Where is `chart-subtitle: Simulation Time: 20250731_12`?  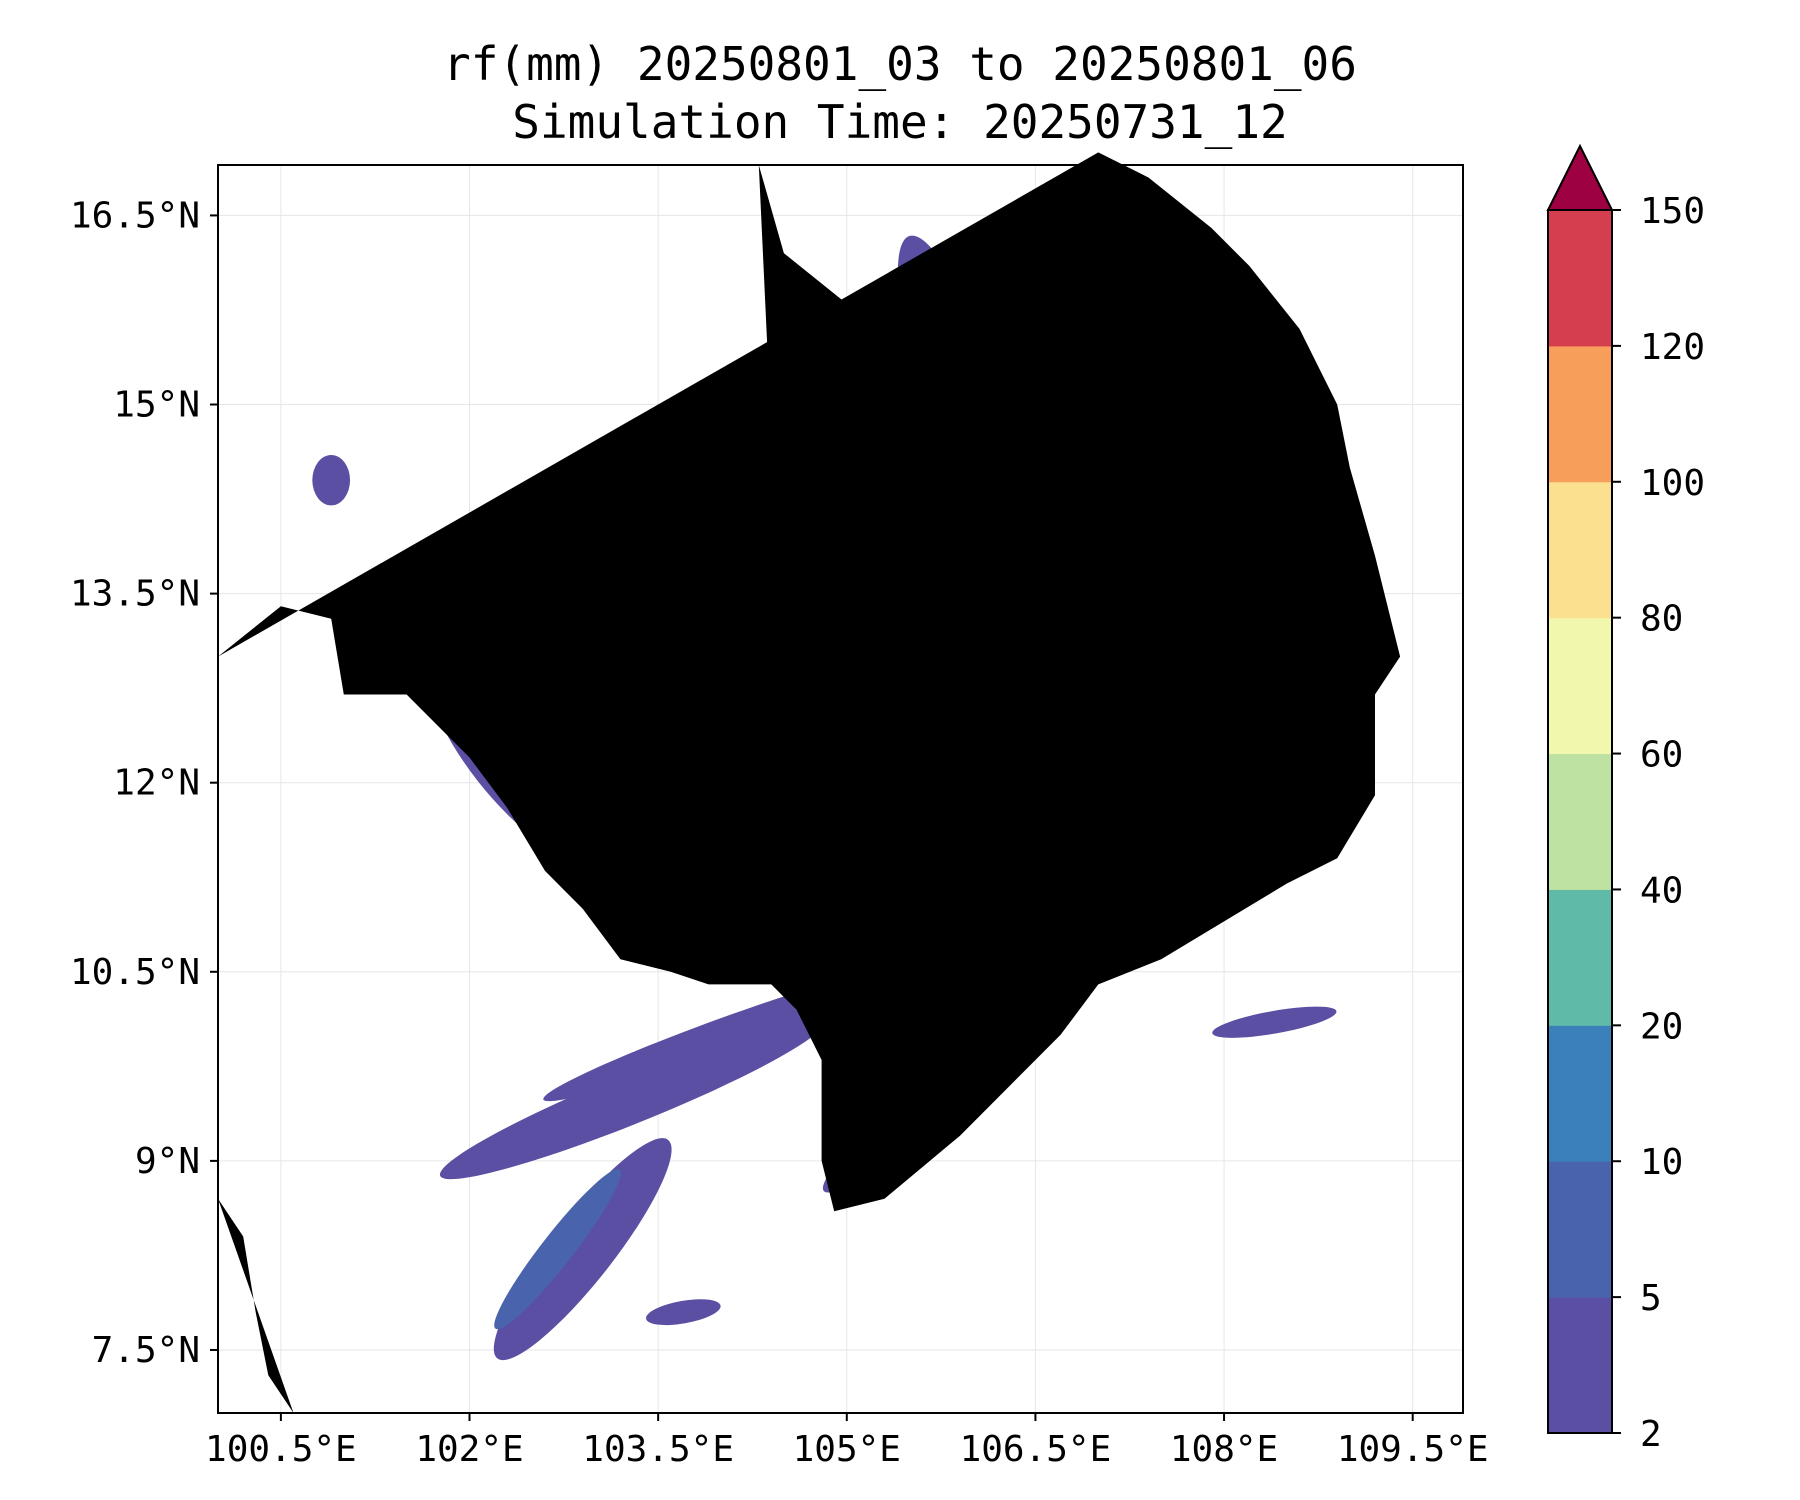 chart-subtitle: Simulation Time: 20250731_12 is located at coordinates (900, 122).